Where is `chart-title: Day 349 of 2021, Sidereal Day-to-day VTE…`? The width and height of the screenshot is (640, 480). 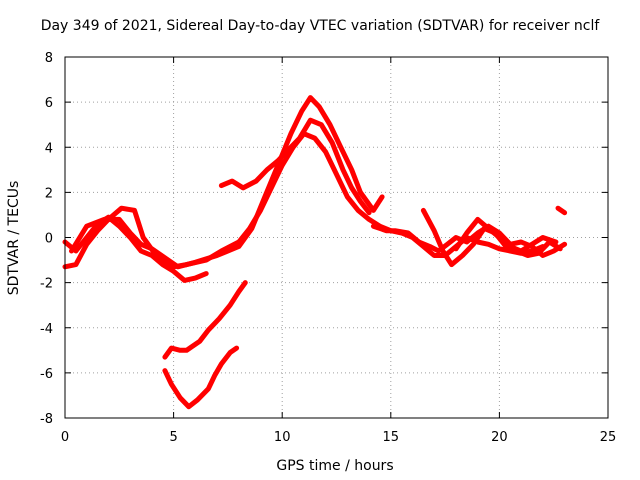
chart-title: Day 349 of 2021, Sidereal Day-to-day VTE… is located at coordinates (321, 26).